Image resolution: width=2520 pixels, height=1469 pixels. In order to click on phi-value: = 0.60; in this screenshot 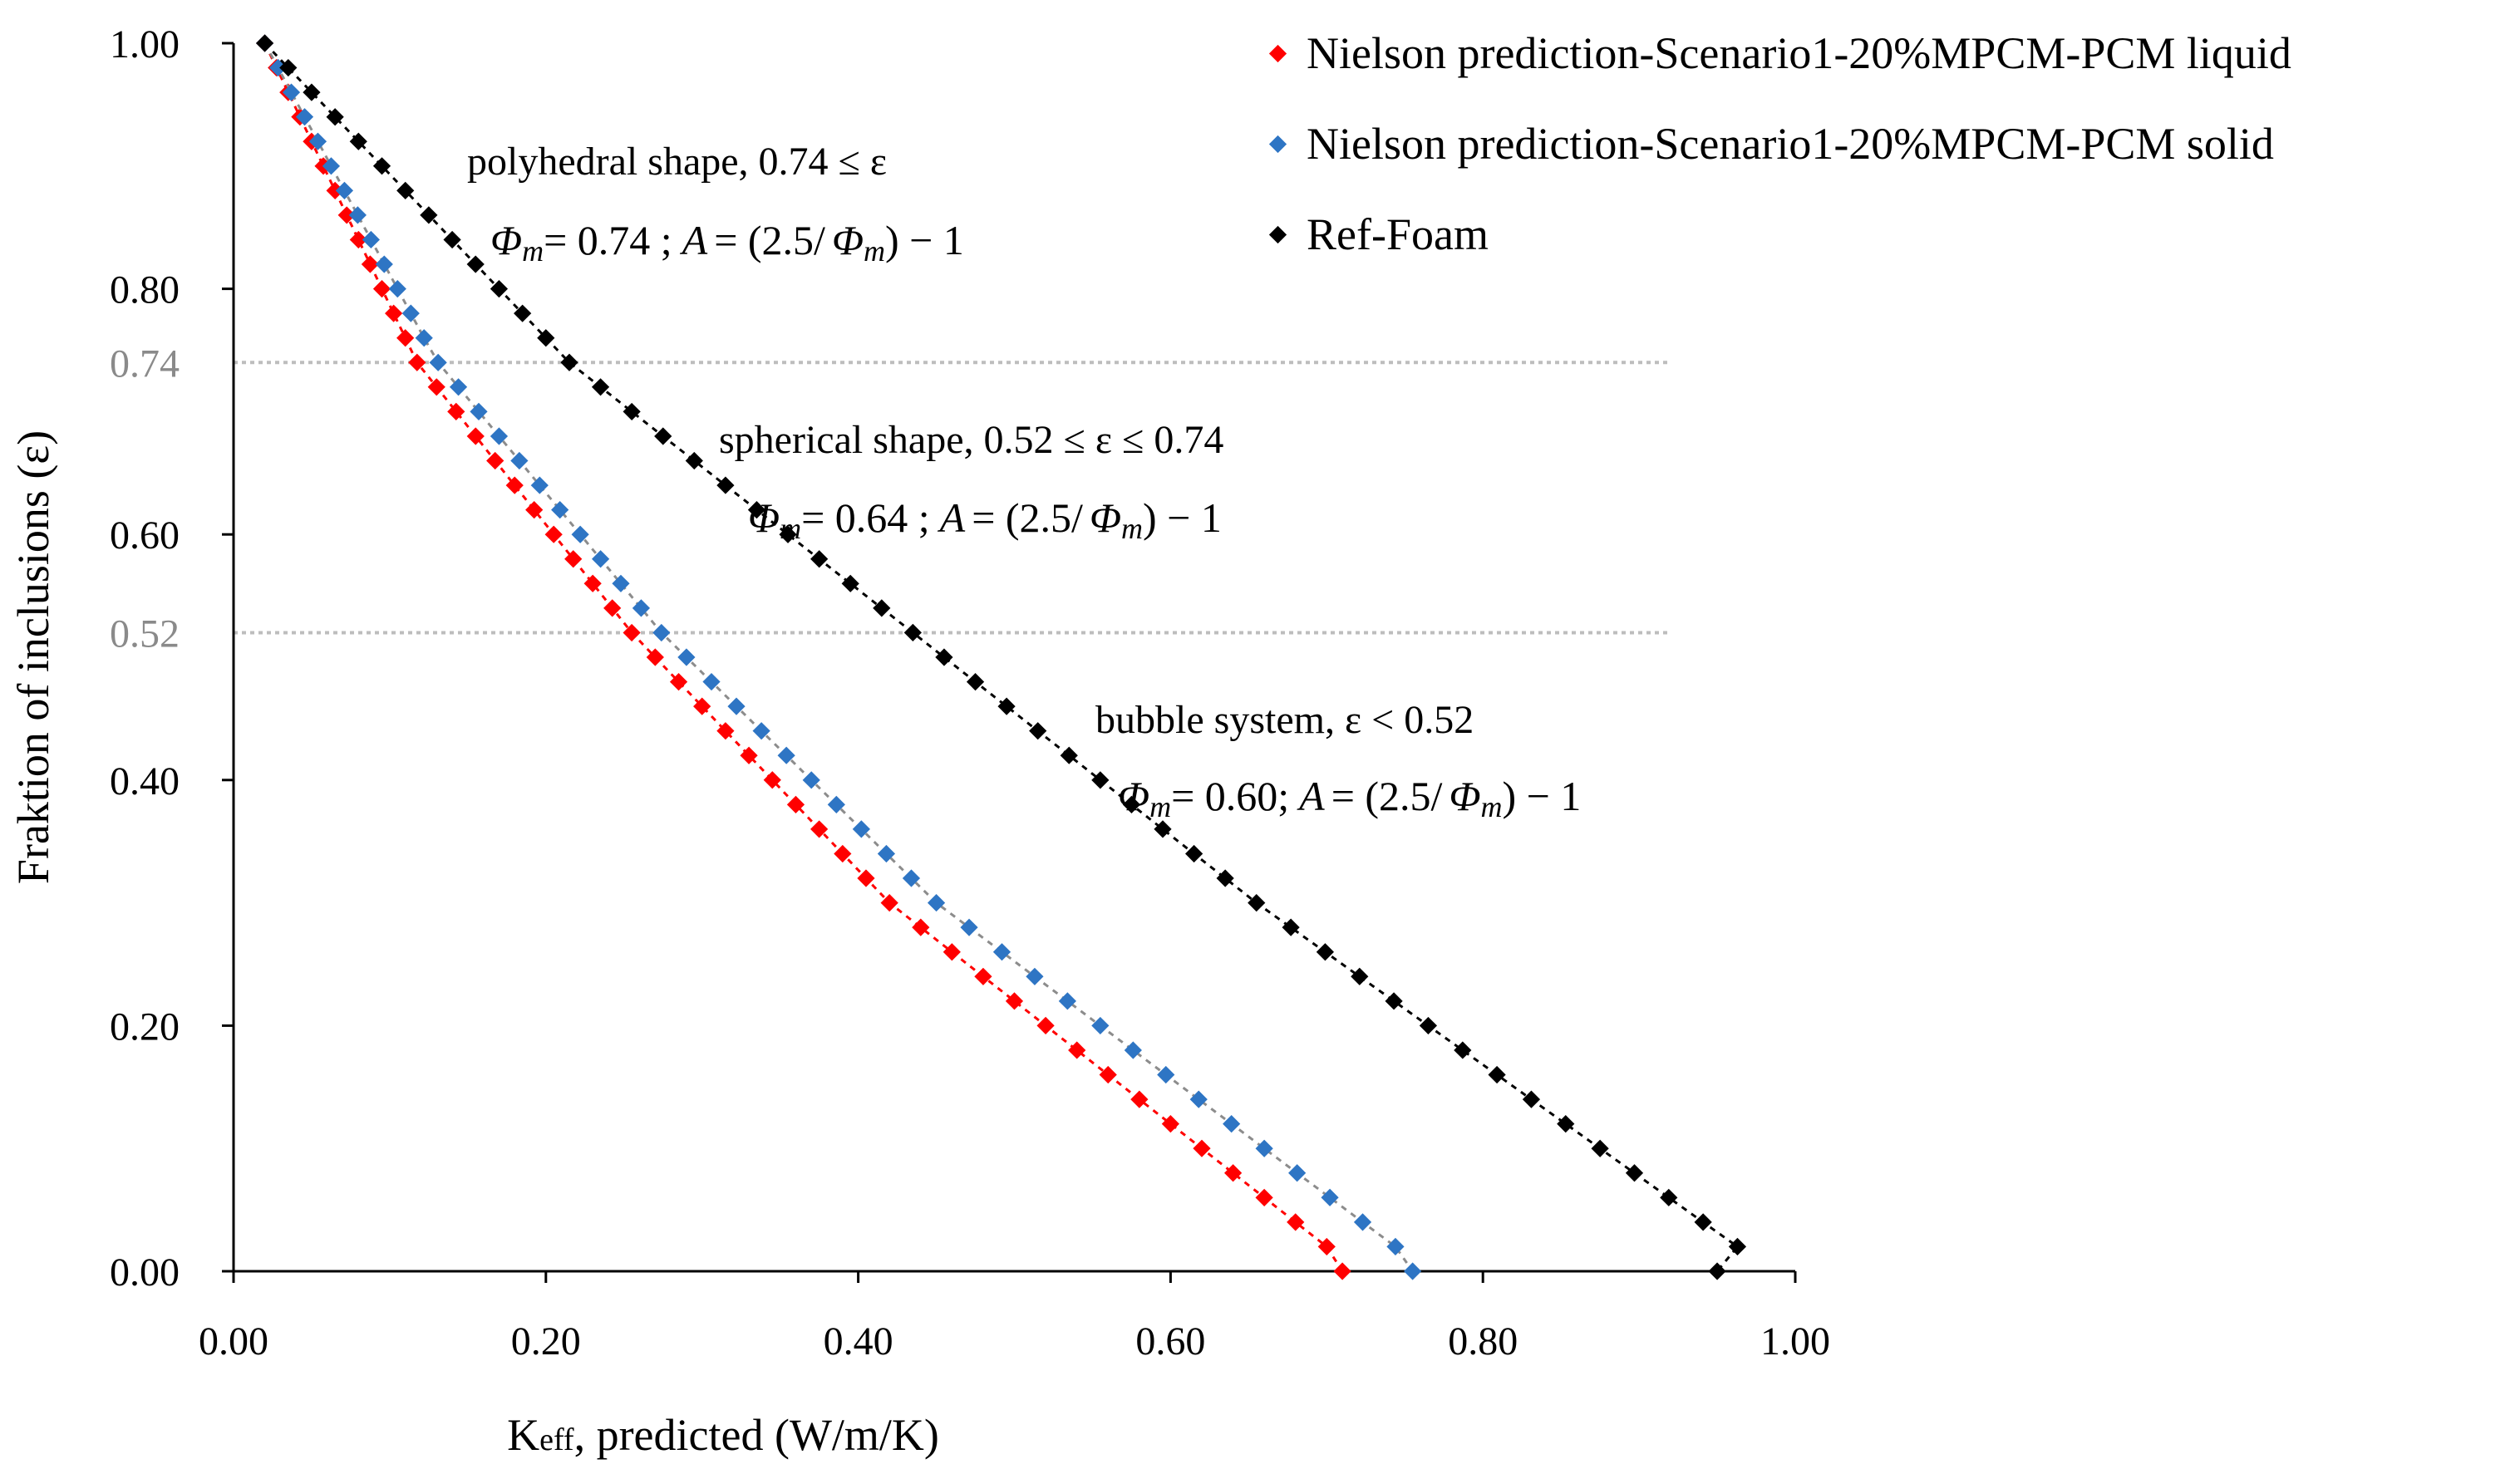, I will do `click(1230, 796)`.